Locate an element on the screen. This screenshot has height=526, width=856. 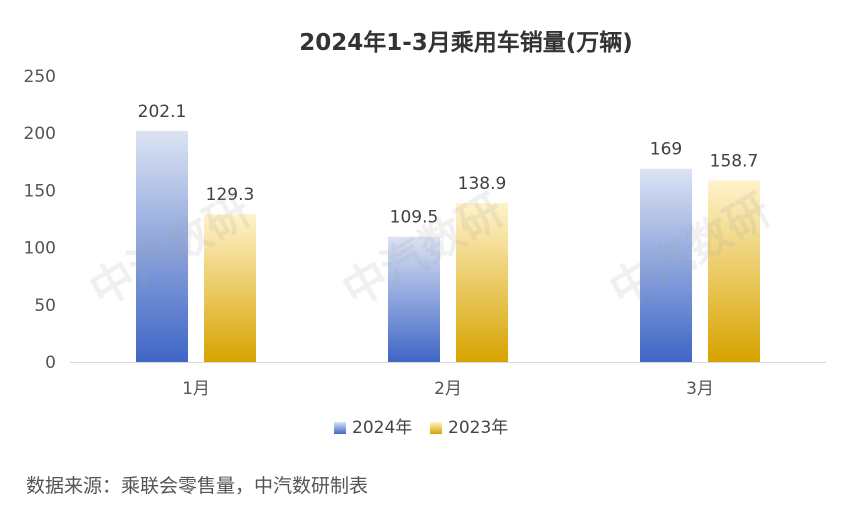
data-label: 129.3 is located at coordinates (230, 195).